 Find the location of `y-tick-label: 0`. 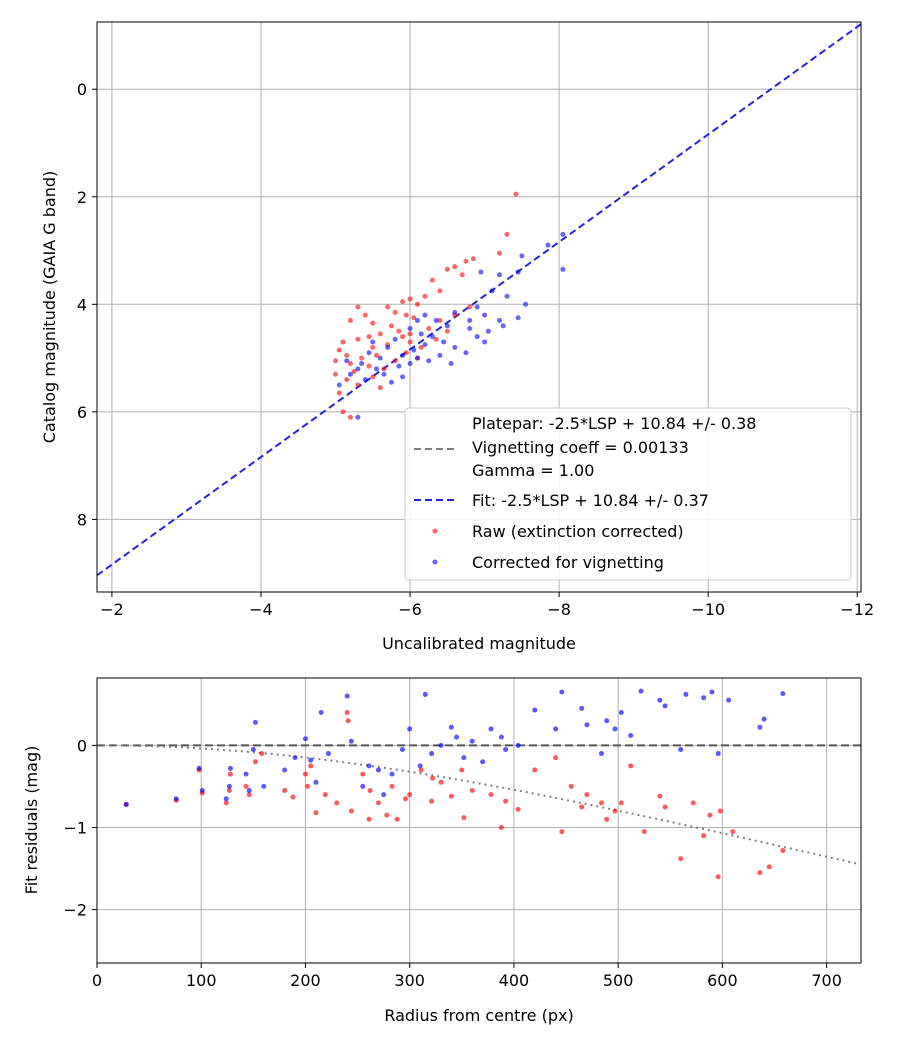

y-tick-label: 0 is located at coordinates (82, 745).